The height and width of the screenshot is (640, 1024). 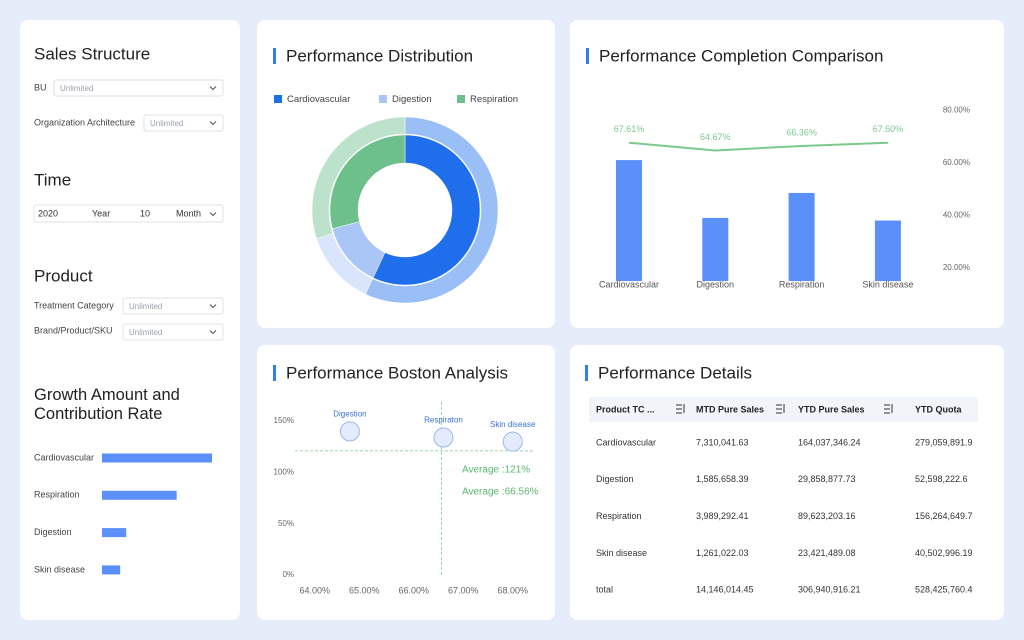 What do you see at coordinates (286, 523) in the screenshot?
I see `y-tick-label: 50%` at bounding box center [286, 523].